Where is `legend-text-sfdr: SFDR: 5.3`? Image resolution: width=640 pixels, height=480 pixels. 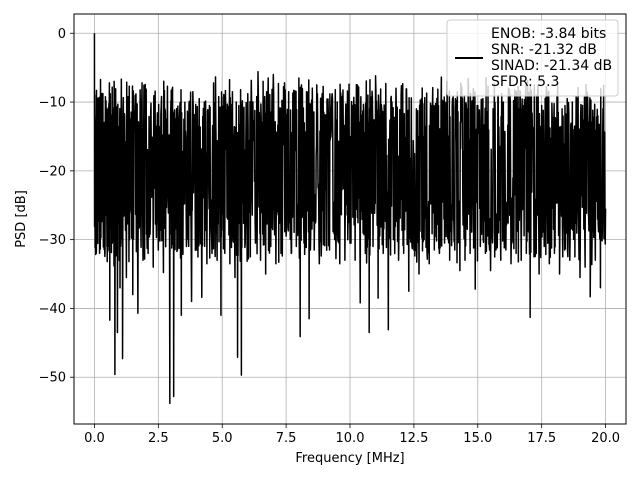
legend-text-sfdr: SFDR: 5.3 is located at coordinates (525, 82).